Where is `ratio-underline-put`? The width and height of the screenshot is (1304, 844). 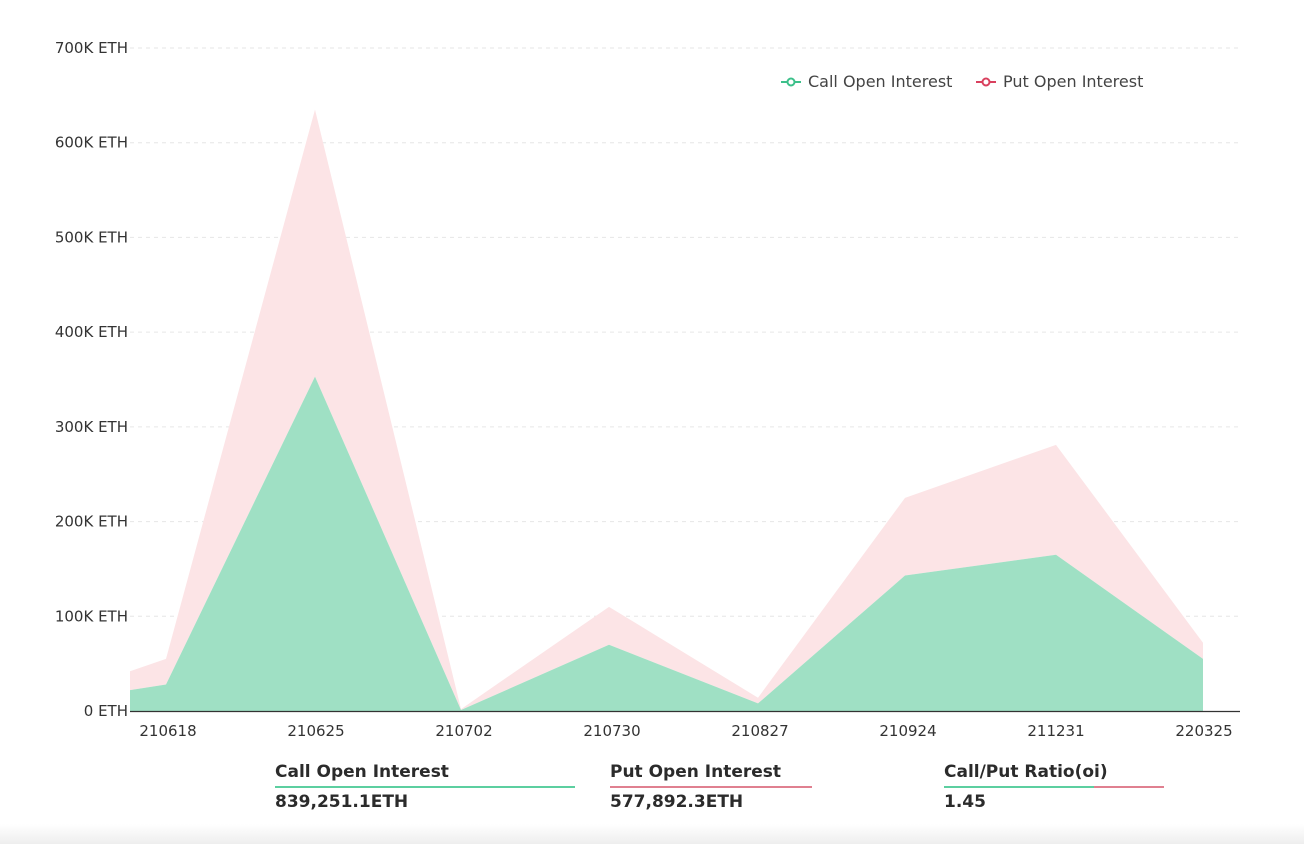 ratio-underline-put is located at coordinates (1128, 787).